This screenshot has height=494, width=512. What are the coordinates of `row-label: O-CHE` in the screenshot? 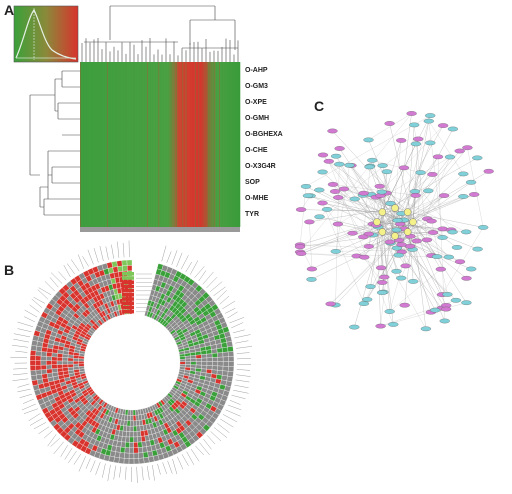 It's located at (256, 150).